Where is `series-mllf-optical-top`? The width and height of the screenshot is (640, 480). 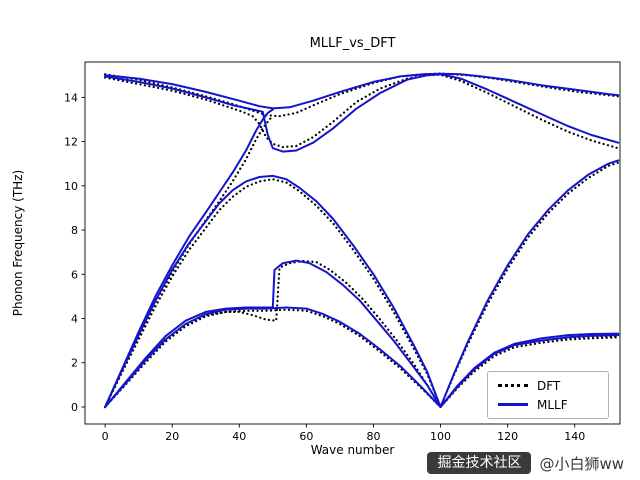 series-mllf-optical-top is located at coordinates (362, 91).